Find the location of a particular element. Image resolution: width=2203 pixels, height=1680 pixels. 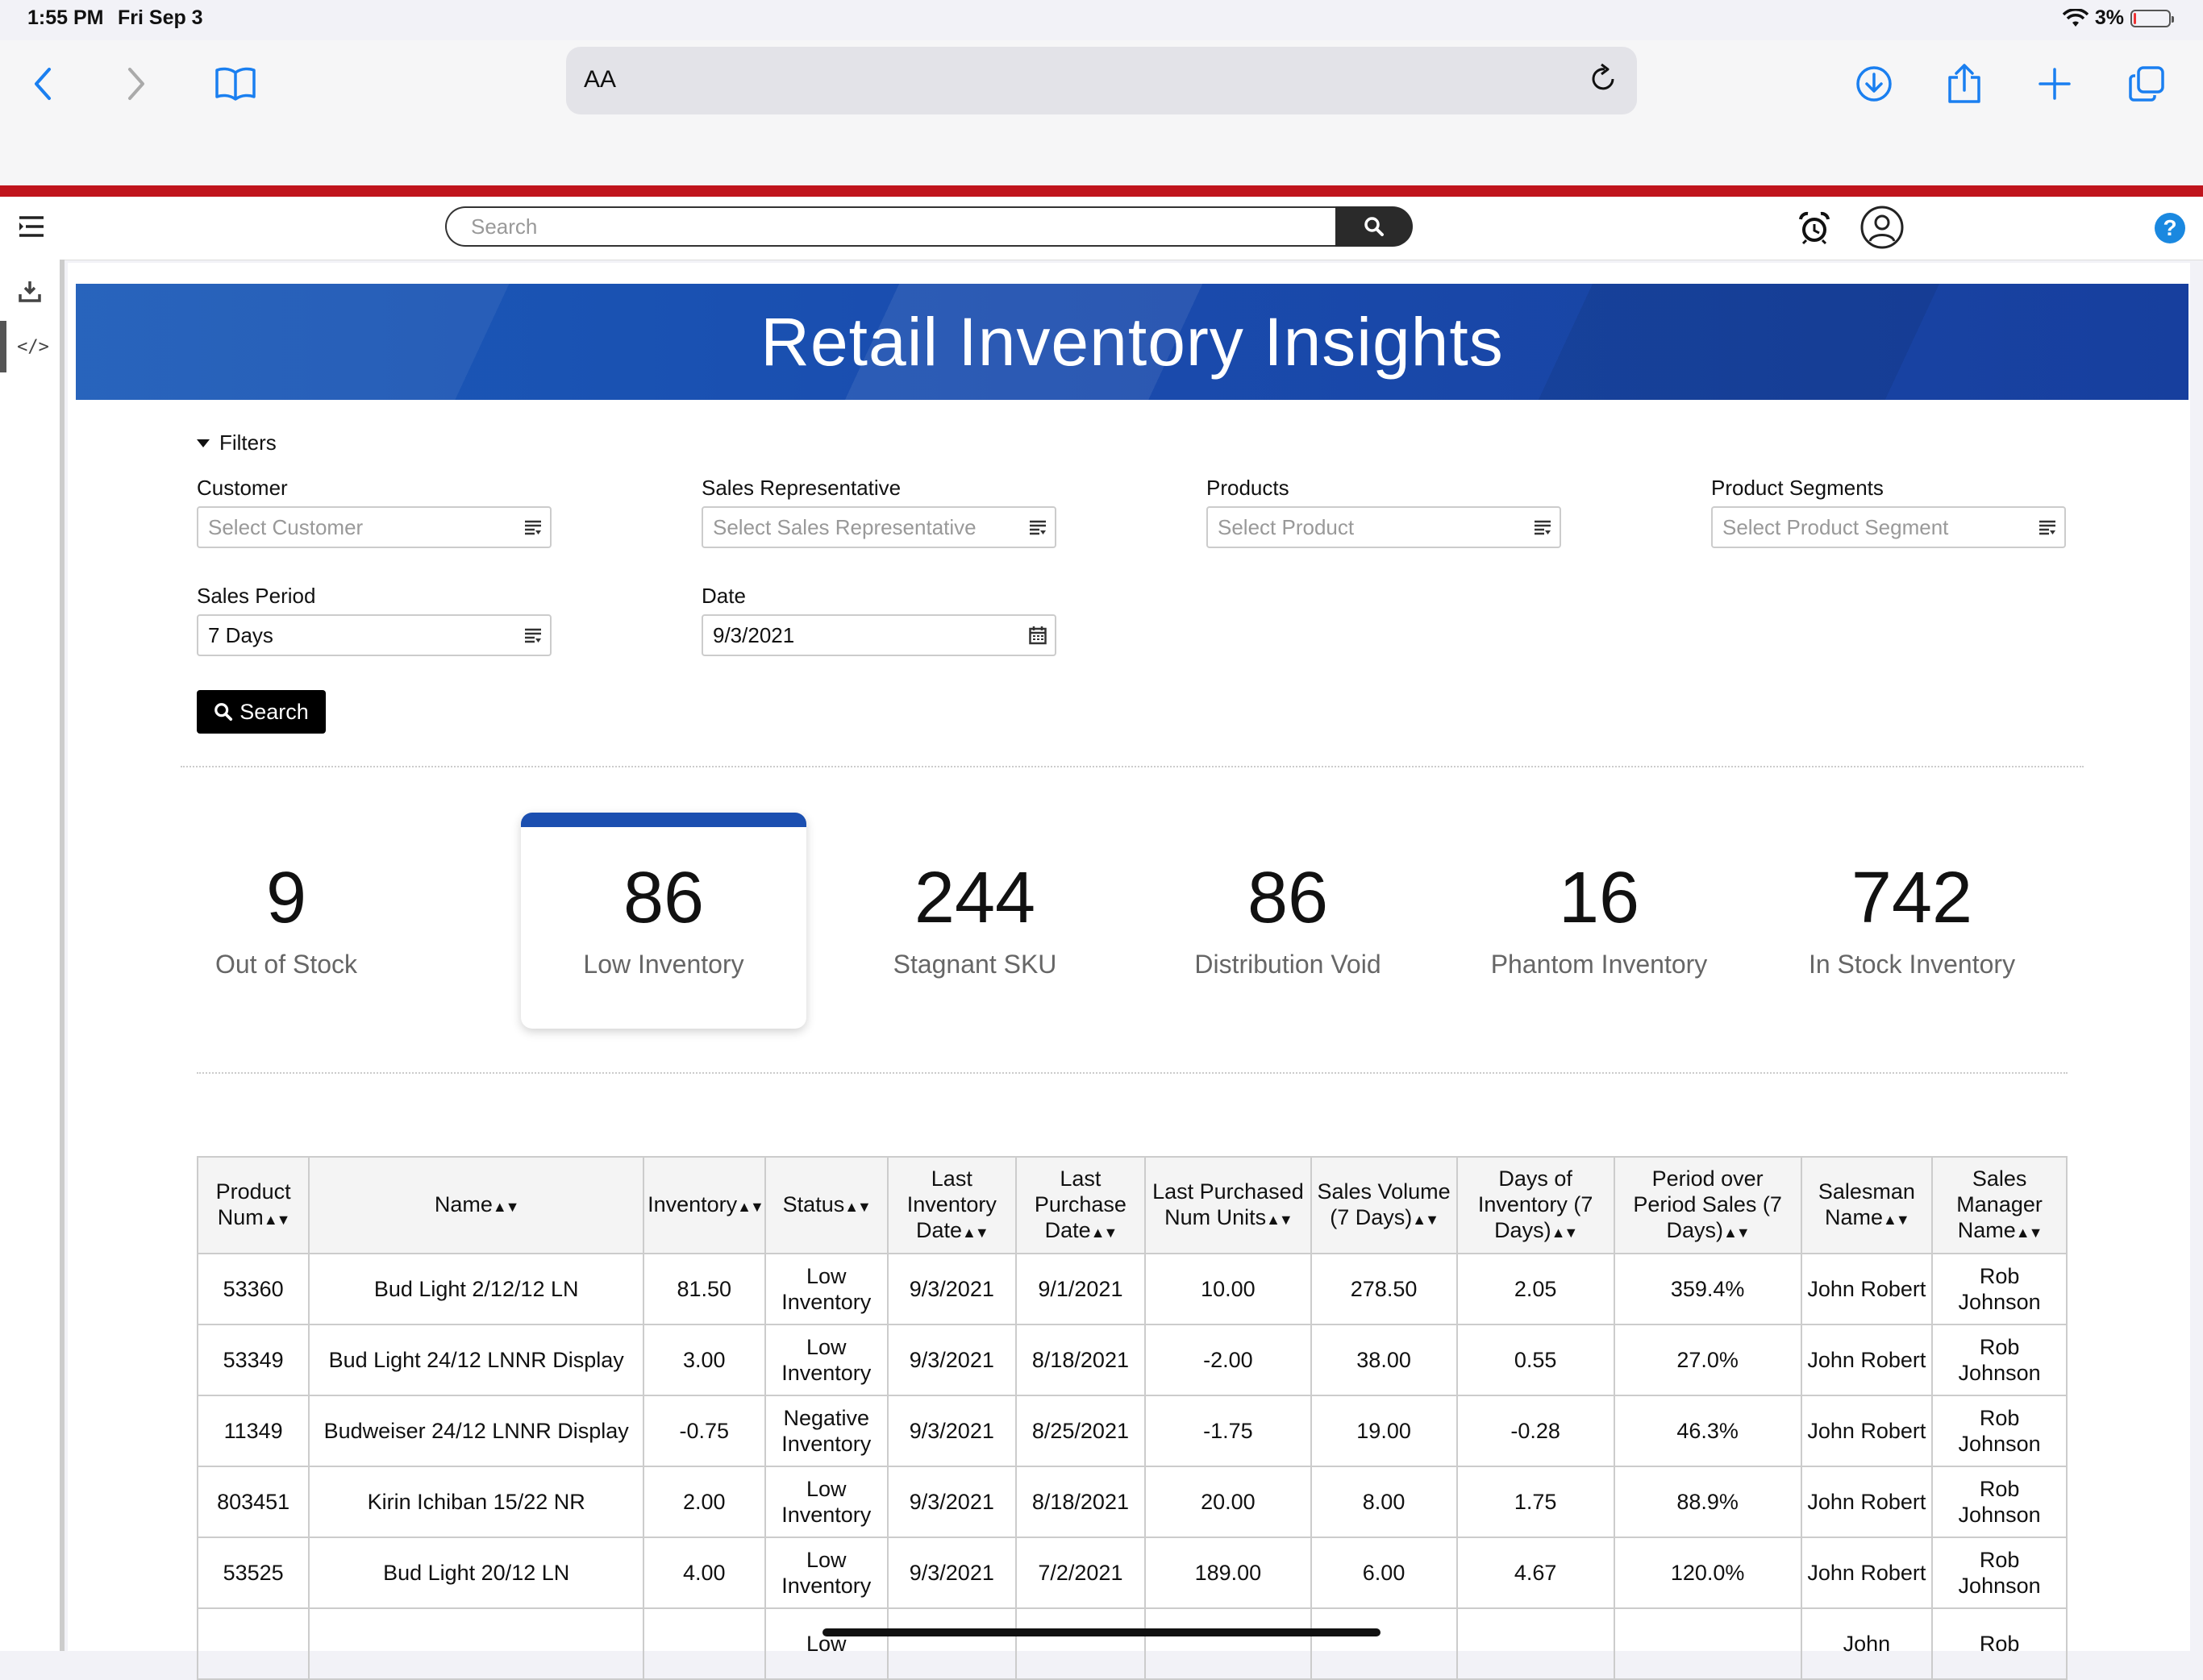

sales-rep-label: Sales Representative is located at coordinates (802, 488).